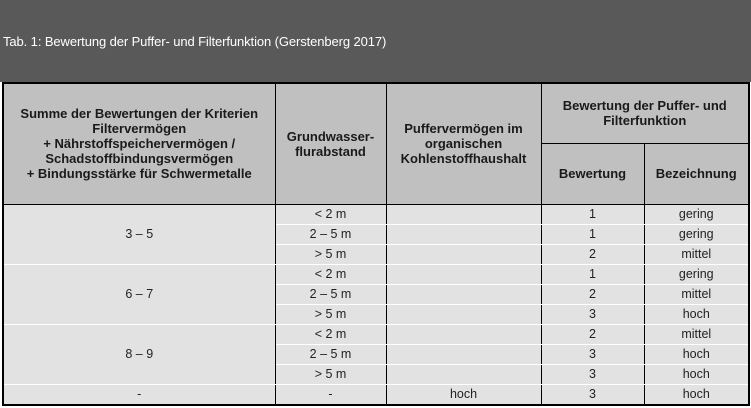 The width and height of the screenshot is (751, 408). I want to click on header-bewertung: Bewertung, so click(592, 173).